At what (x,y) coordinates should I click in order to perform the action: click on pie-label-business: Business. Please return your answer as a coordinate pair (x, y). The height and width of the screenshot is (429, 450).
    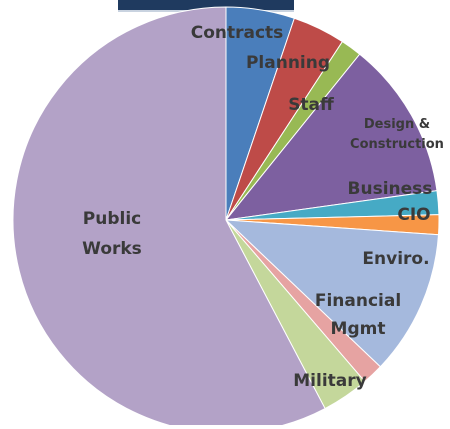
    Looking at the image, I should click on (390, 189).